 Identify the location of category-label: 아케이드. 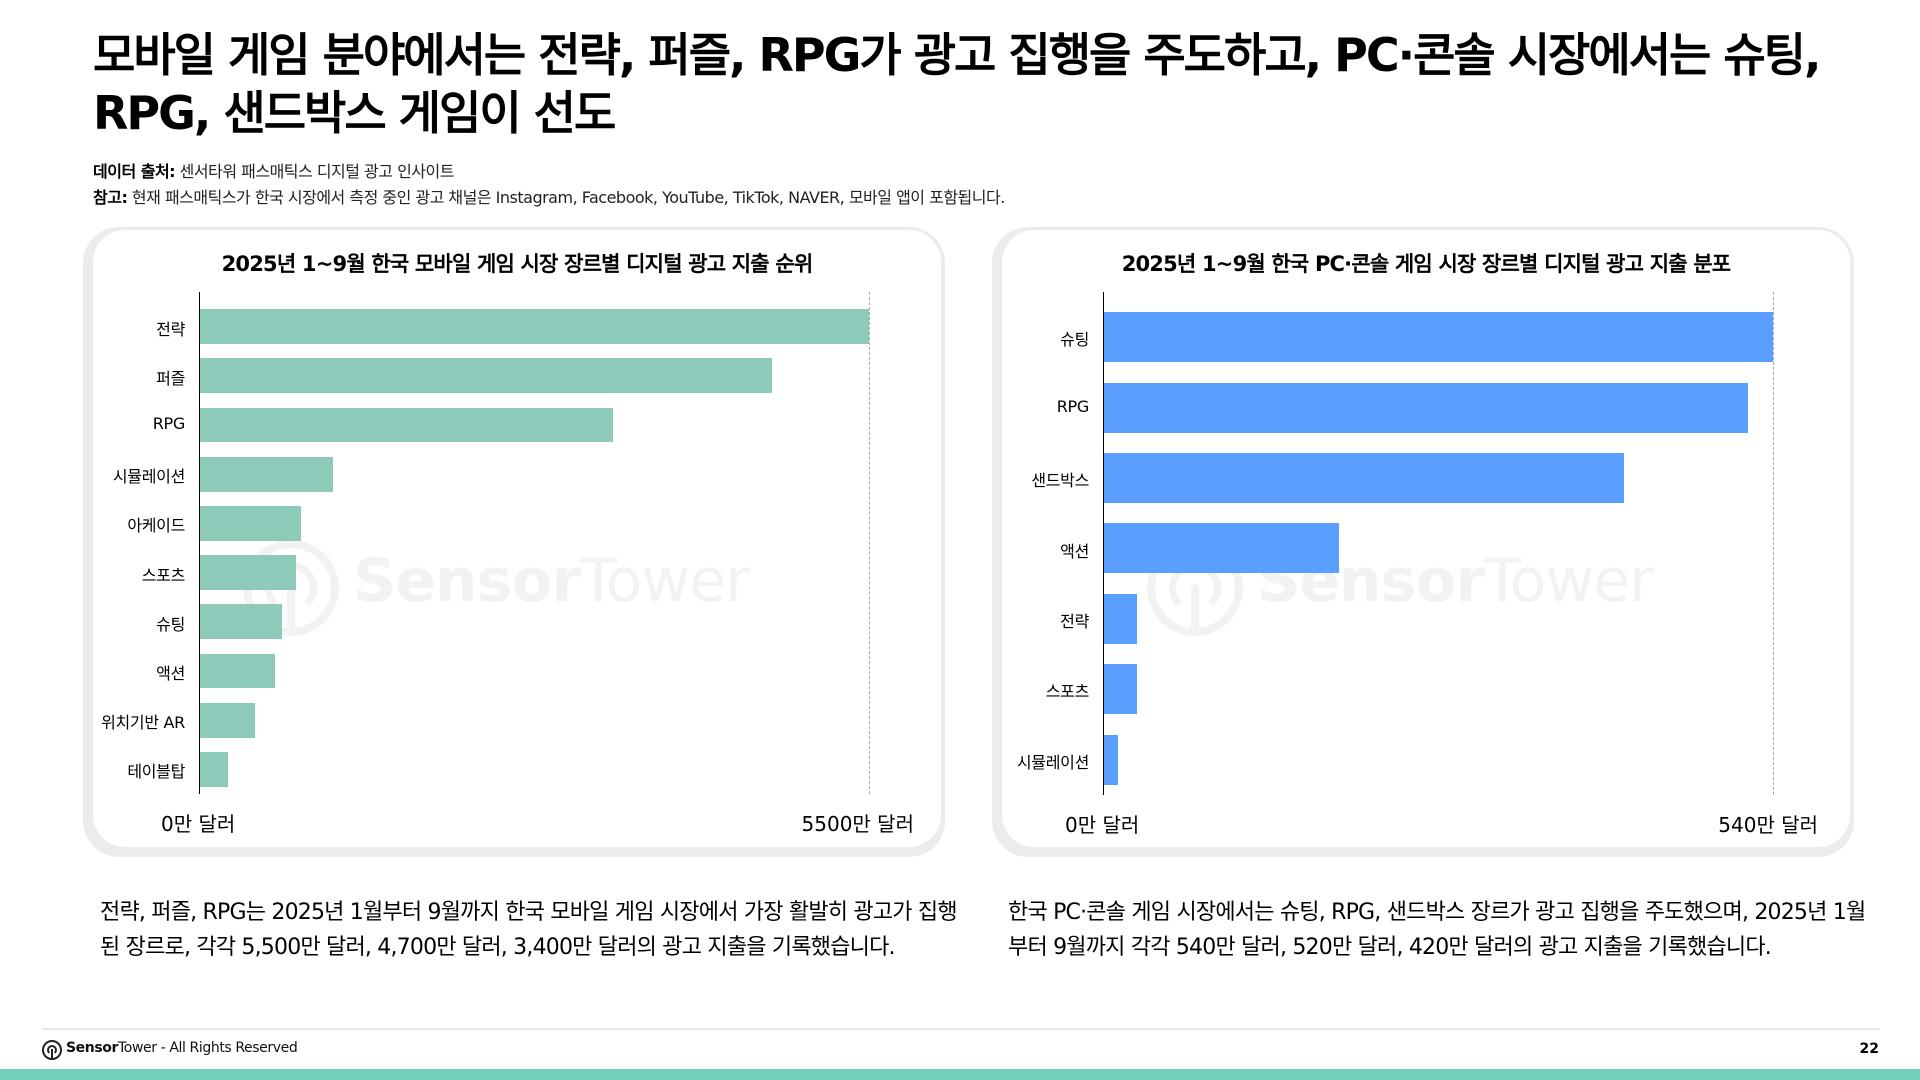
(156, 526).